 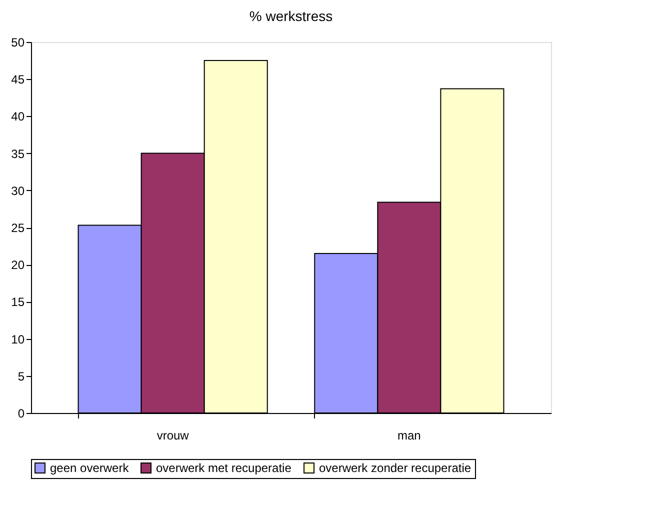 I want to click on y-tick-label: 20, so click(x=18, y=265).